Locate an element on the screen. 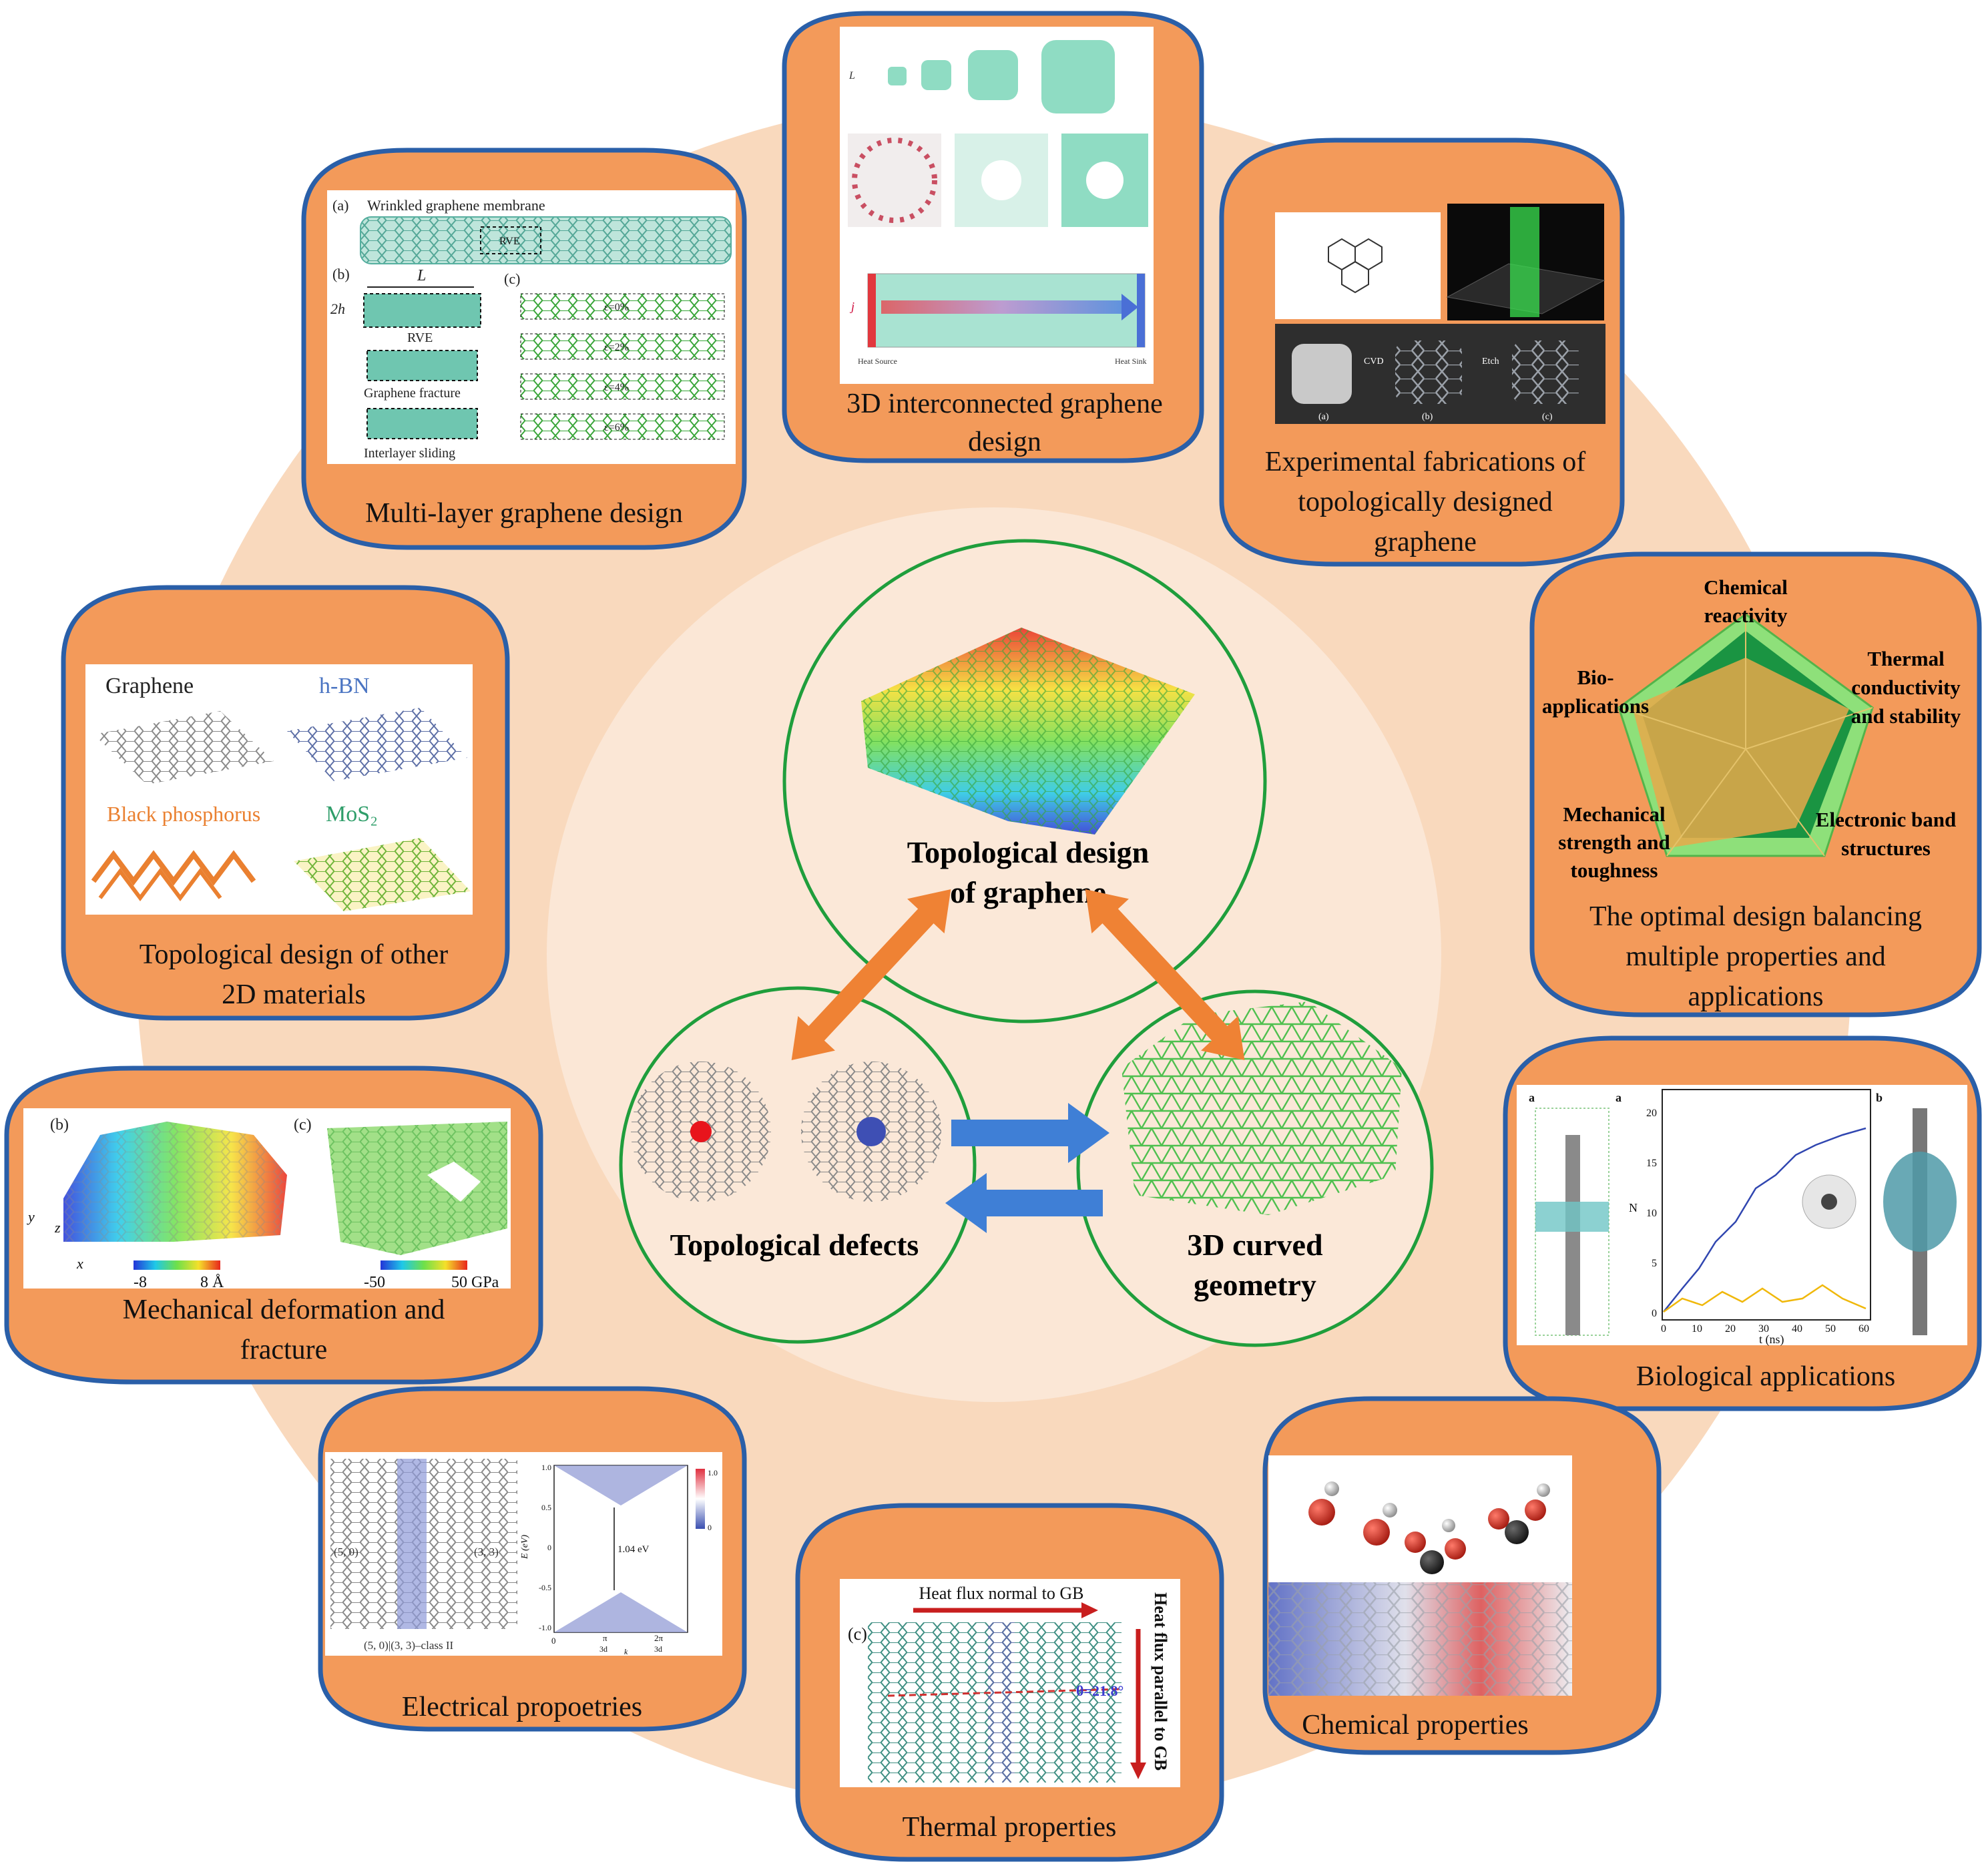  bio-tag-a2: a is located at coordinates (1619, 1097).